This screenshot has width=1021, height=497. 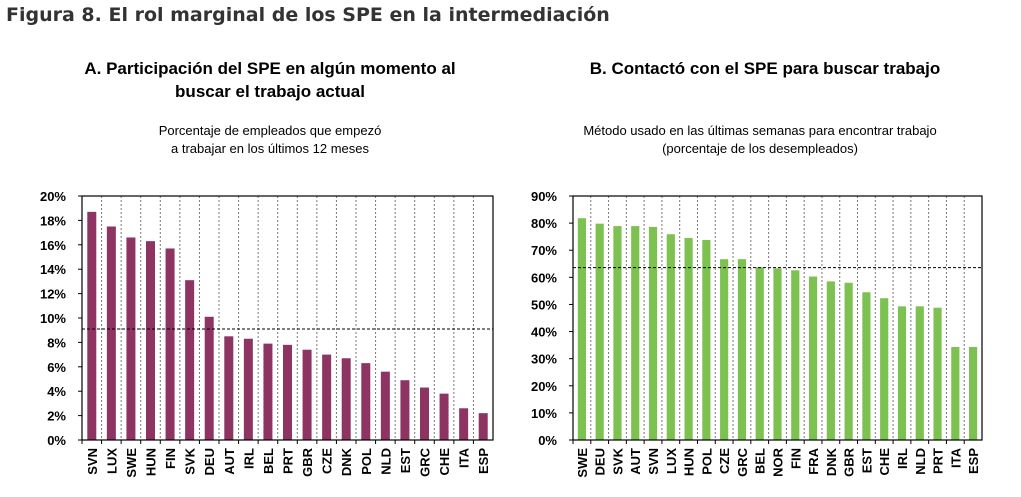 I want to click on x-tick-label: POL, so click(x=706, y=461).